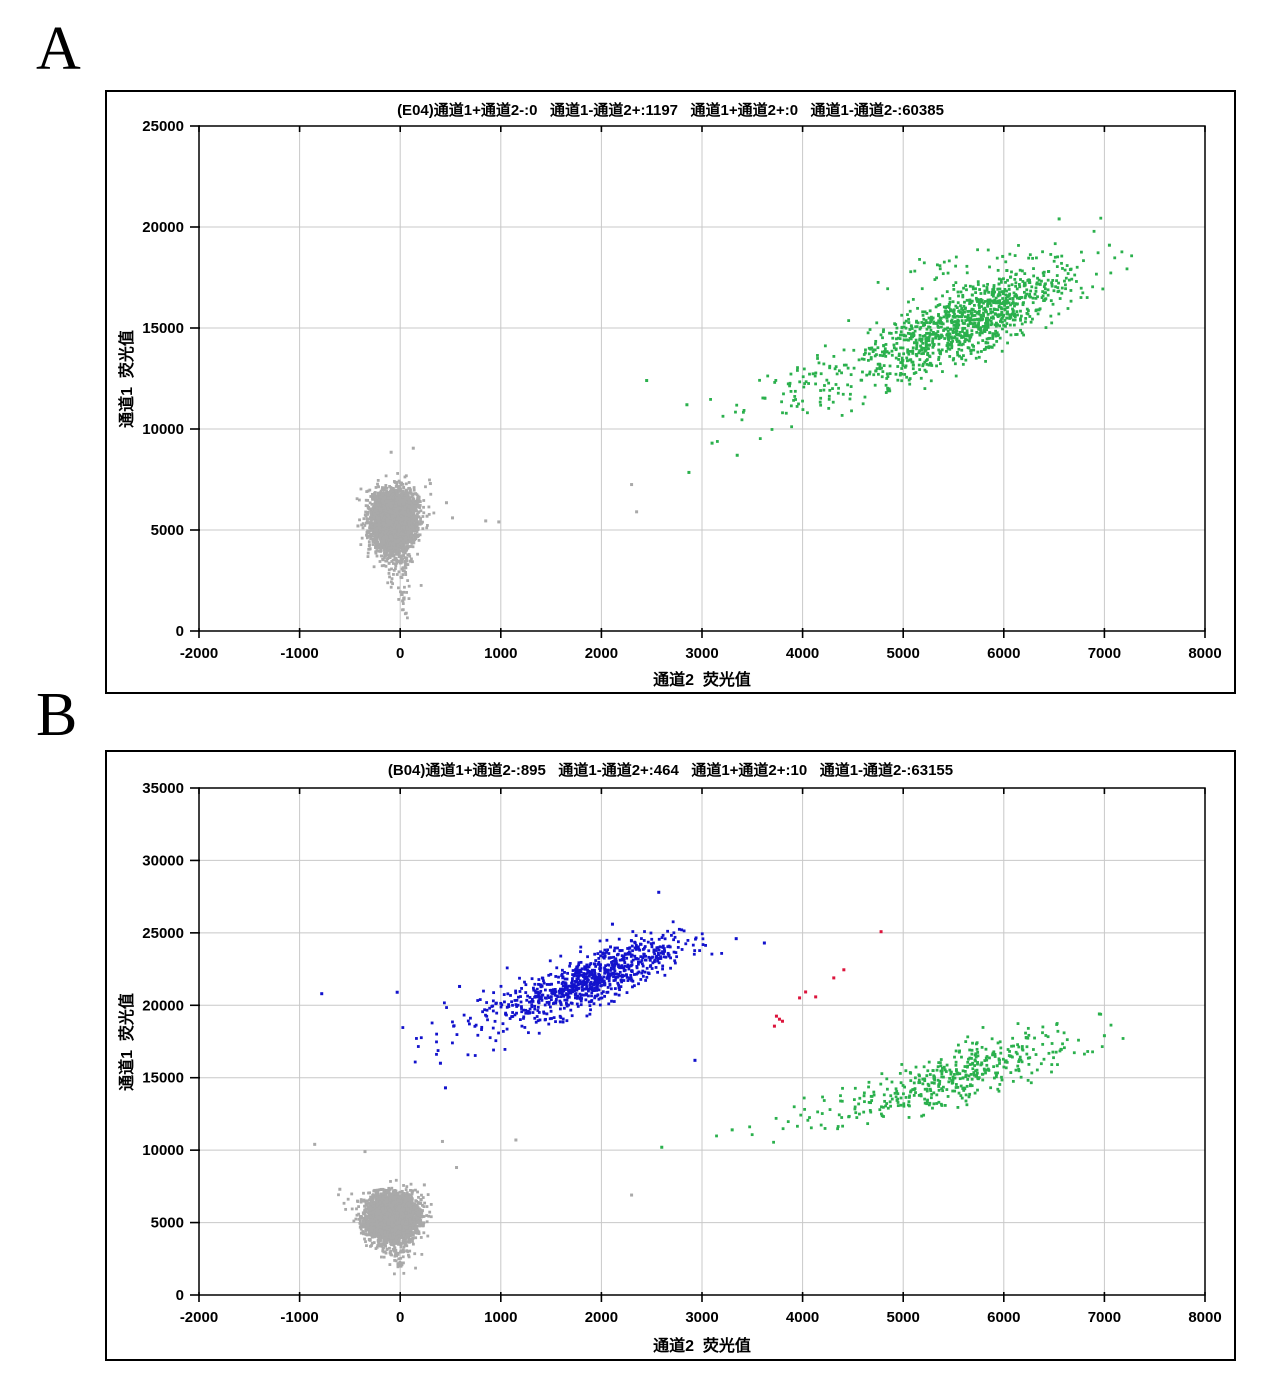  Describe the element at coordinates (702, 1346) in the screenshot. I see `x-axis-label-b: 通道2 荧光值` at that location.